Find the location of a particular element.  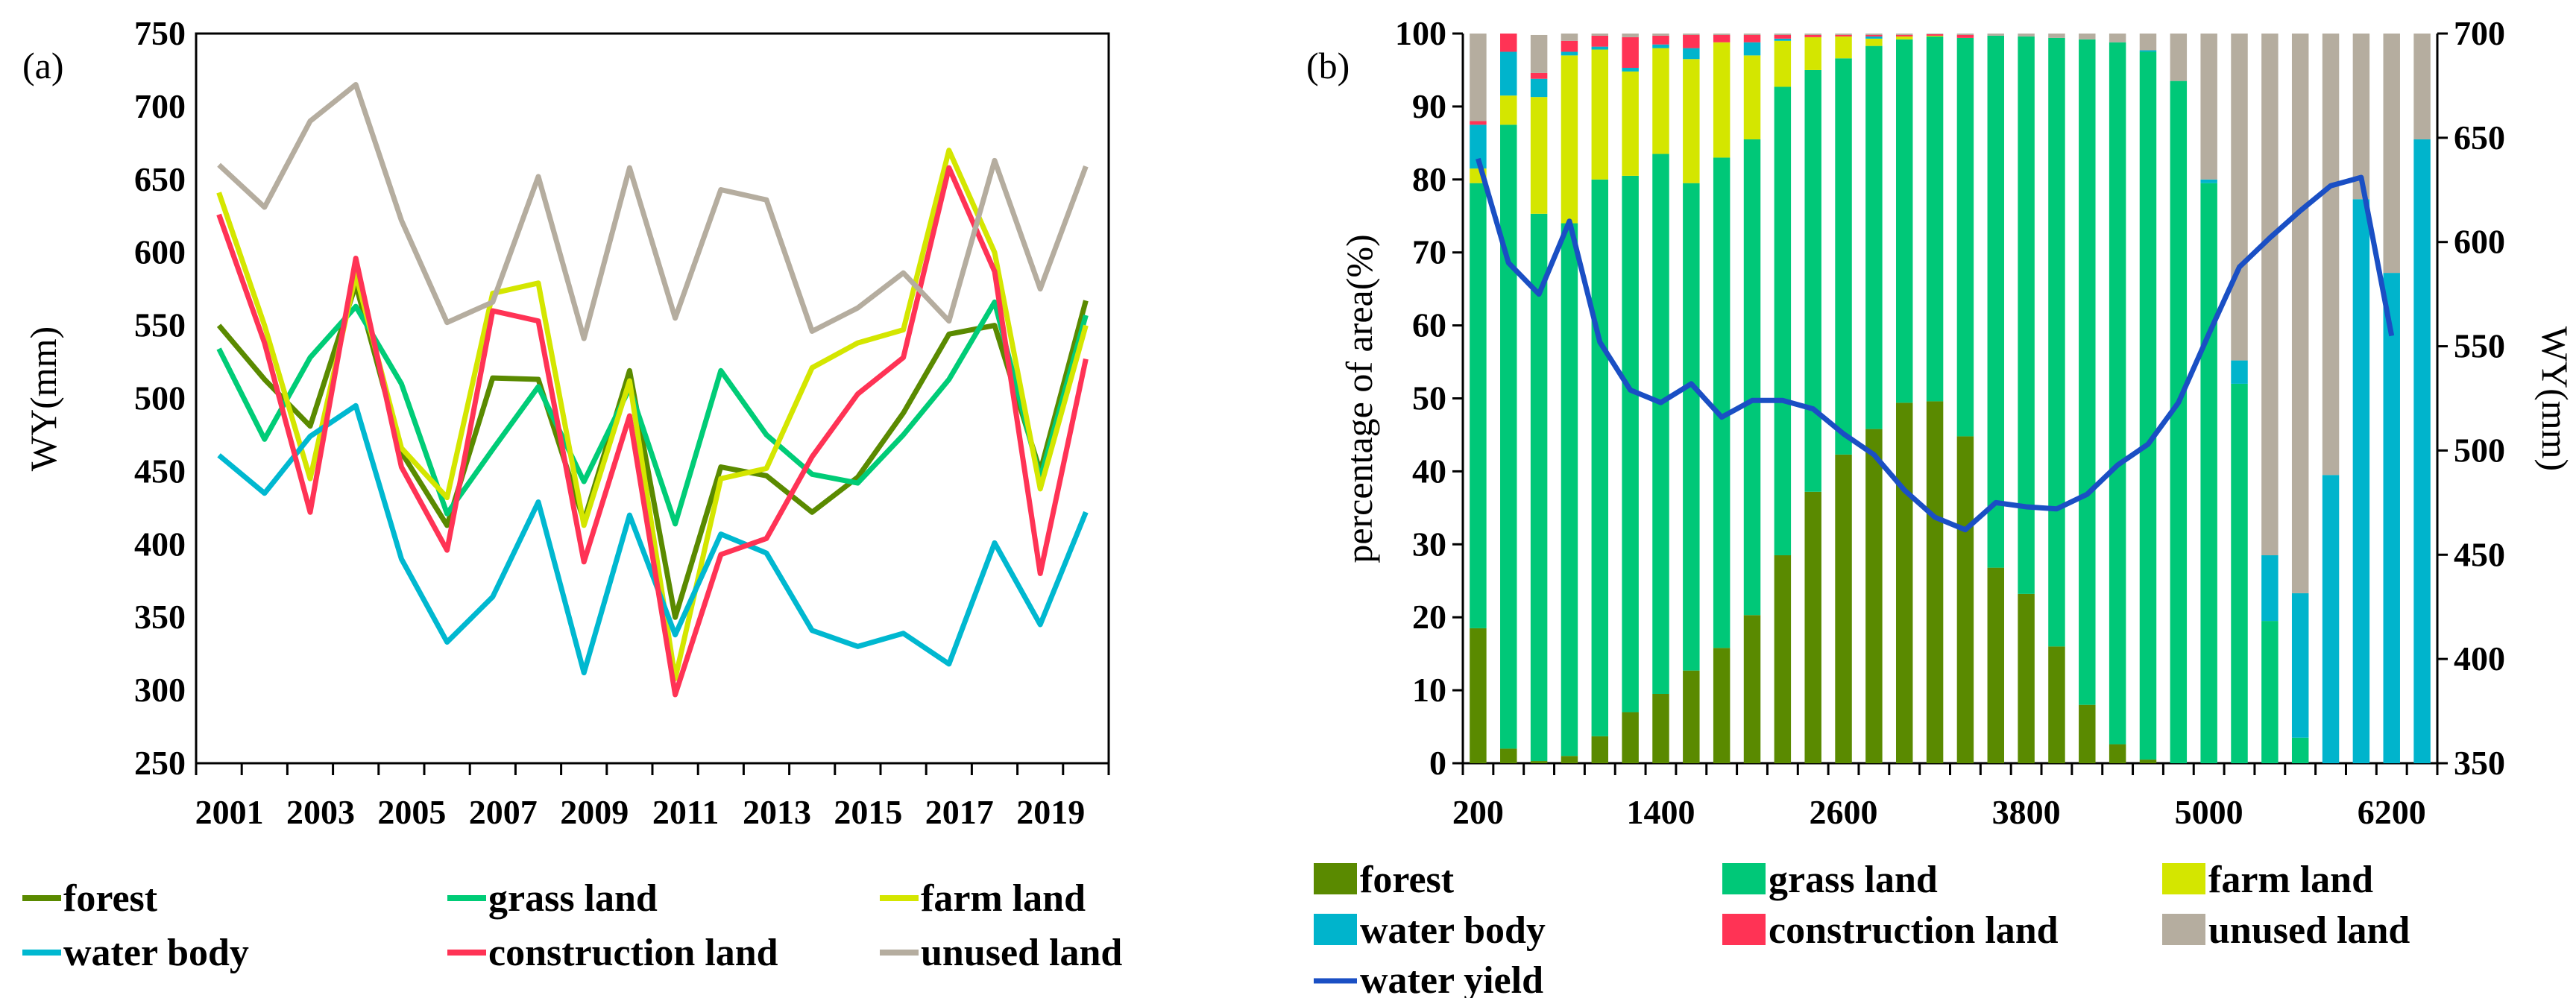

x-tick-label: 2003 is located at coordinates (320, 812).